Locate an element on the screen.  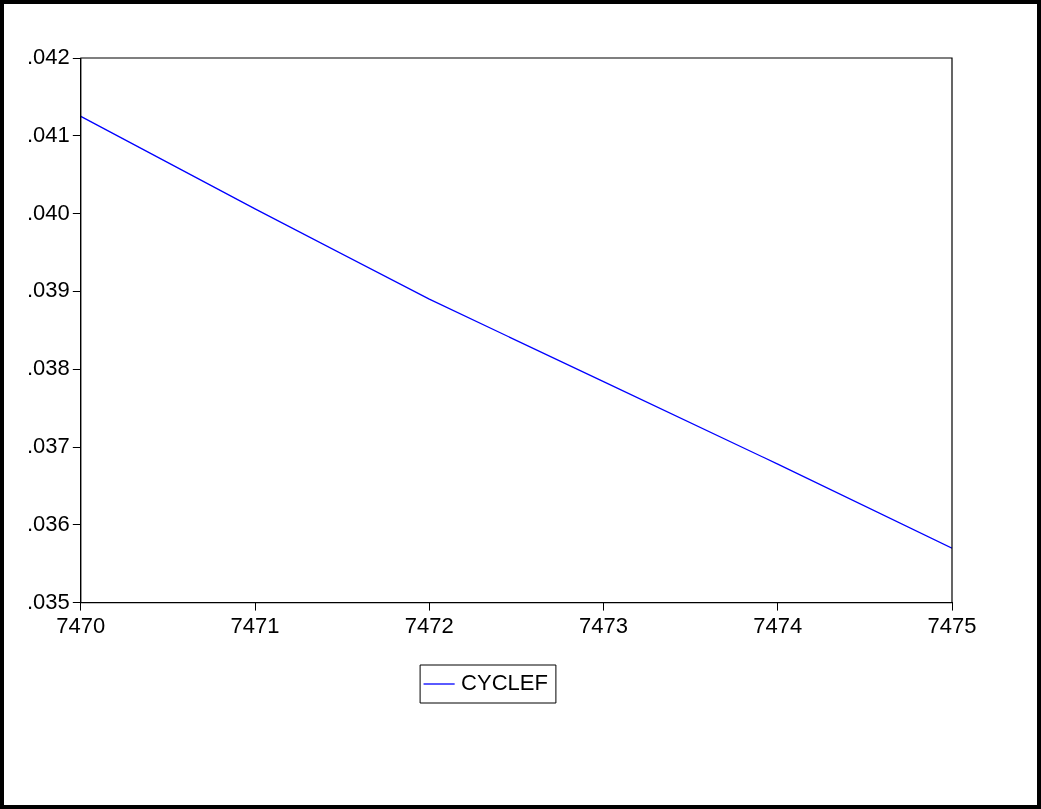
y-tick-label: .038 is located at coordinates (48, 368).